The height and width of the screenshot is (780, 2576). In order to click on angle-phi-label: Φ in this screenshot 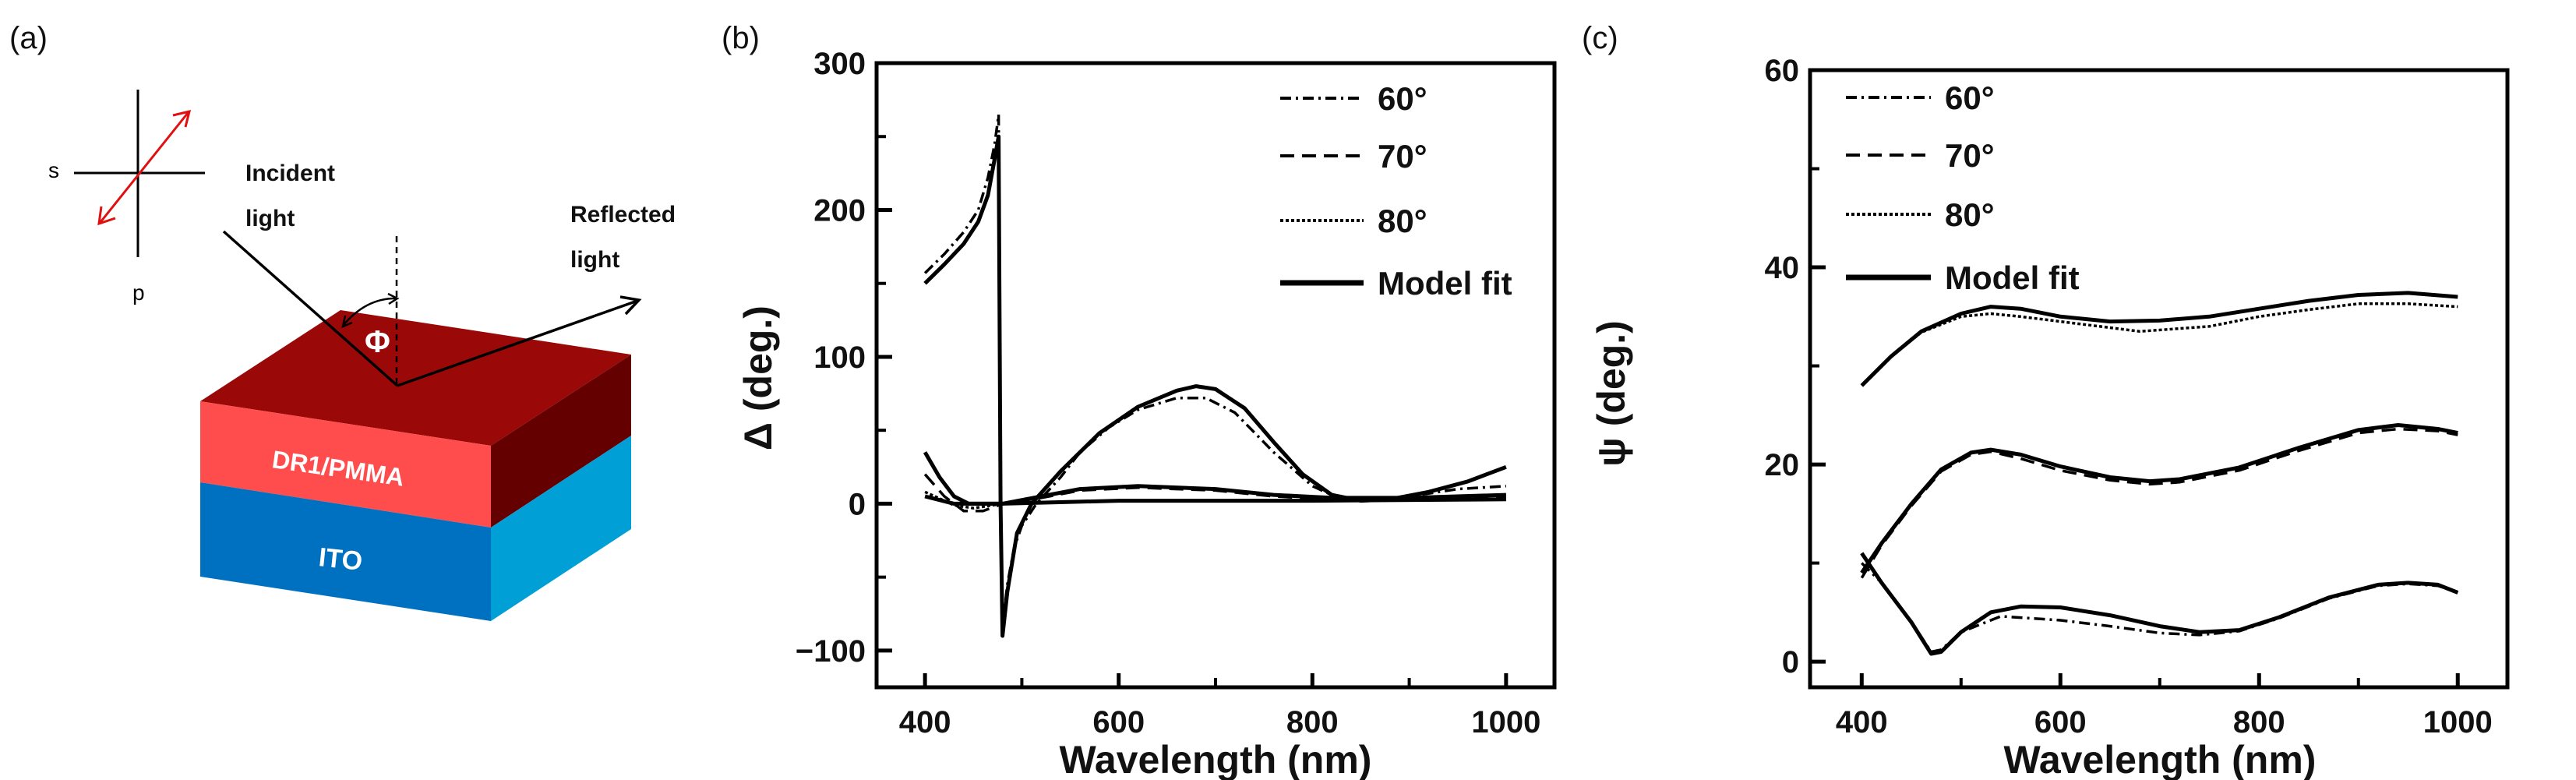, I will do `click(377, 342)`.